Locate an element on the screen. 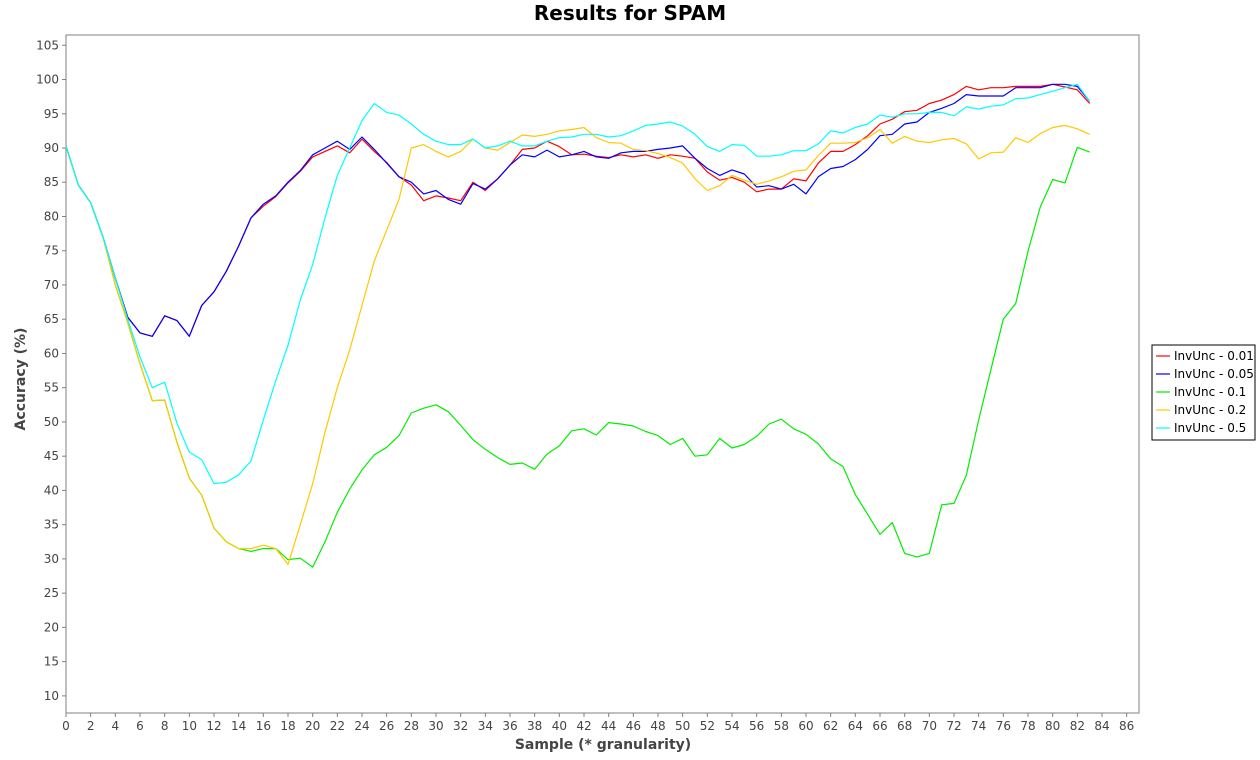  x-tick-label: 10 is located at coordinates (189, 726).